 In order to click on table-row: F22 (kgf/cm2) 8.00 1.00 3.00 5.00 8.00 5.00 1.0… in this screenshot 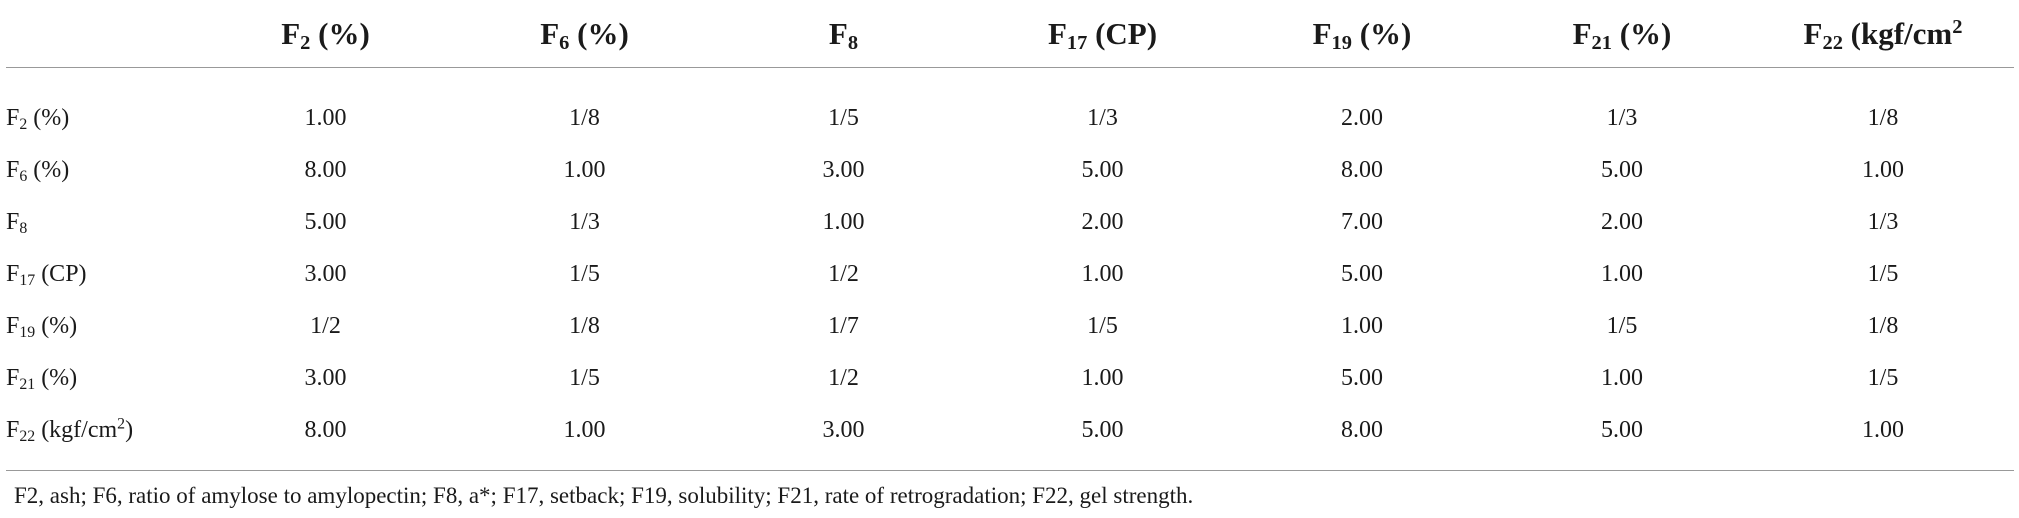, I will do `click(1010, 437)`.